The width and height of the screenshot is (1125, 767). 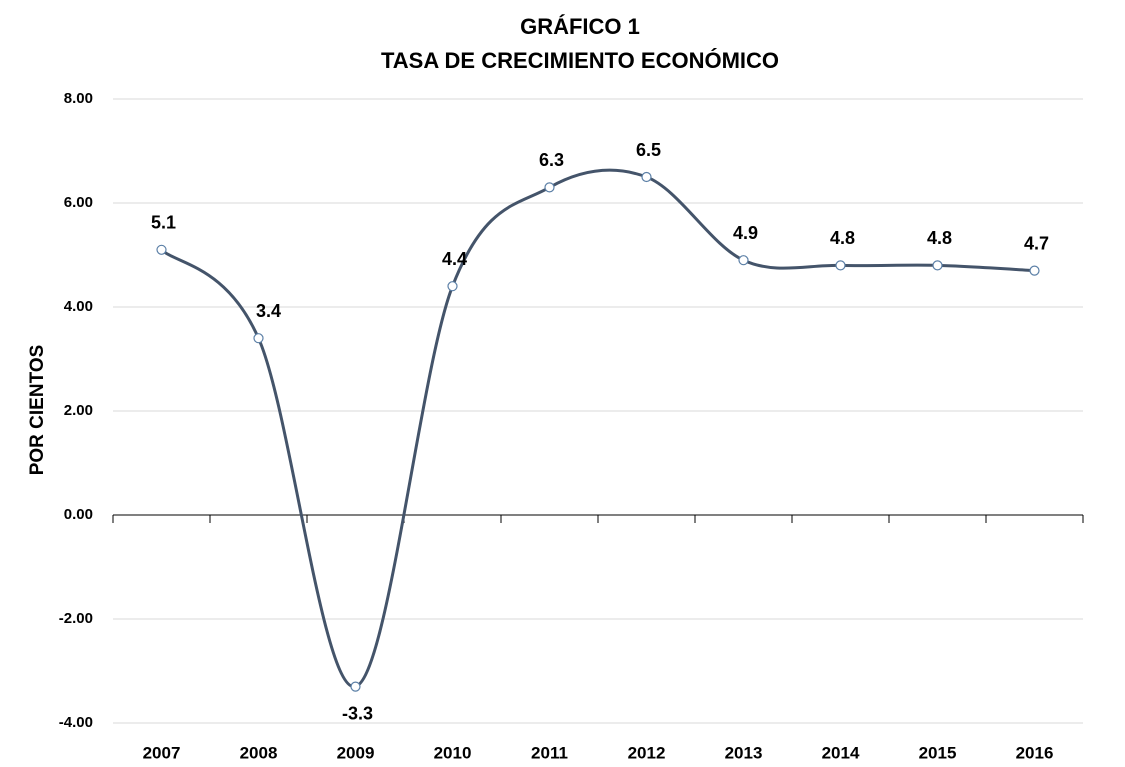 What do you see at coordinates (453, 752) in the screenshot?
I see `x-tick-label: 2010` at bounding box center [453, 752].